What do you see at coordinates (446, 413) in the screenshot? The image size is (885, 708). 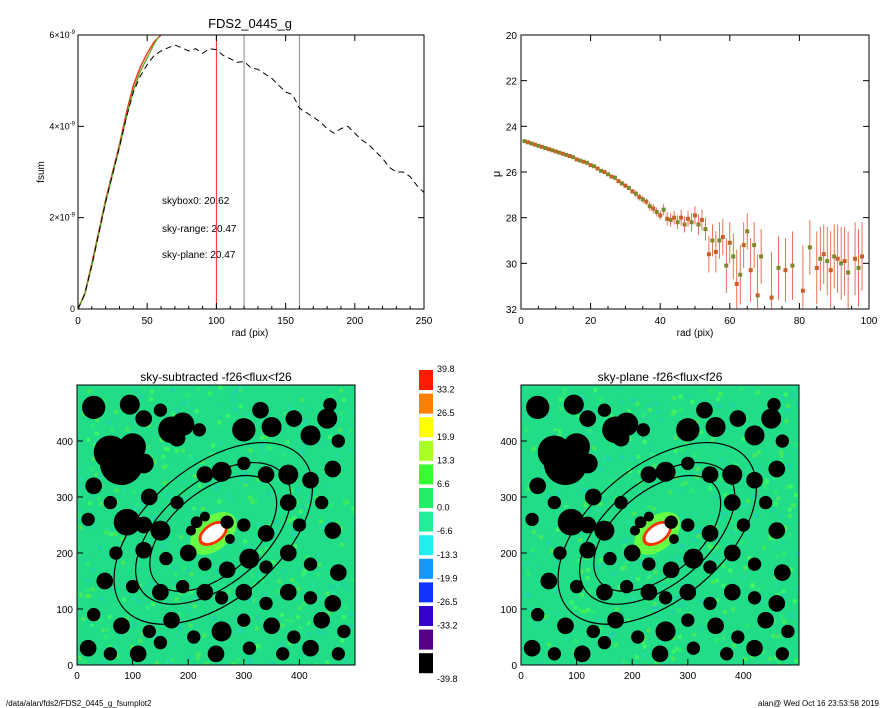 I see `colorbar-label: 26.5` at bounding box center [446, 413].